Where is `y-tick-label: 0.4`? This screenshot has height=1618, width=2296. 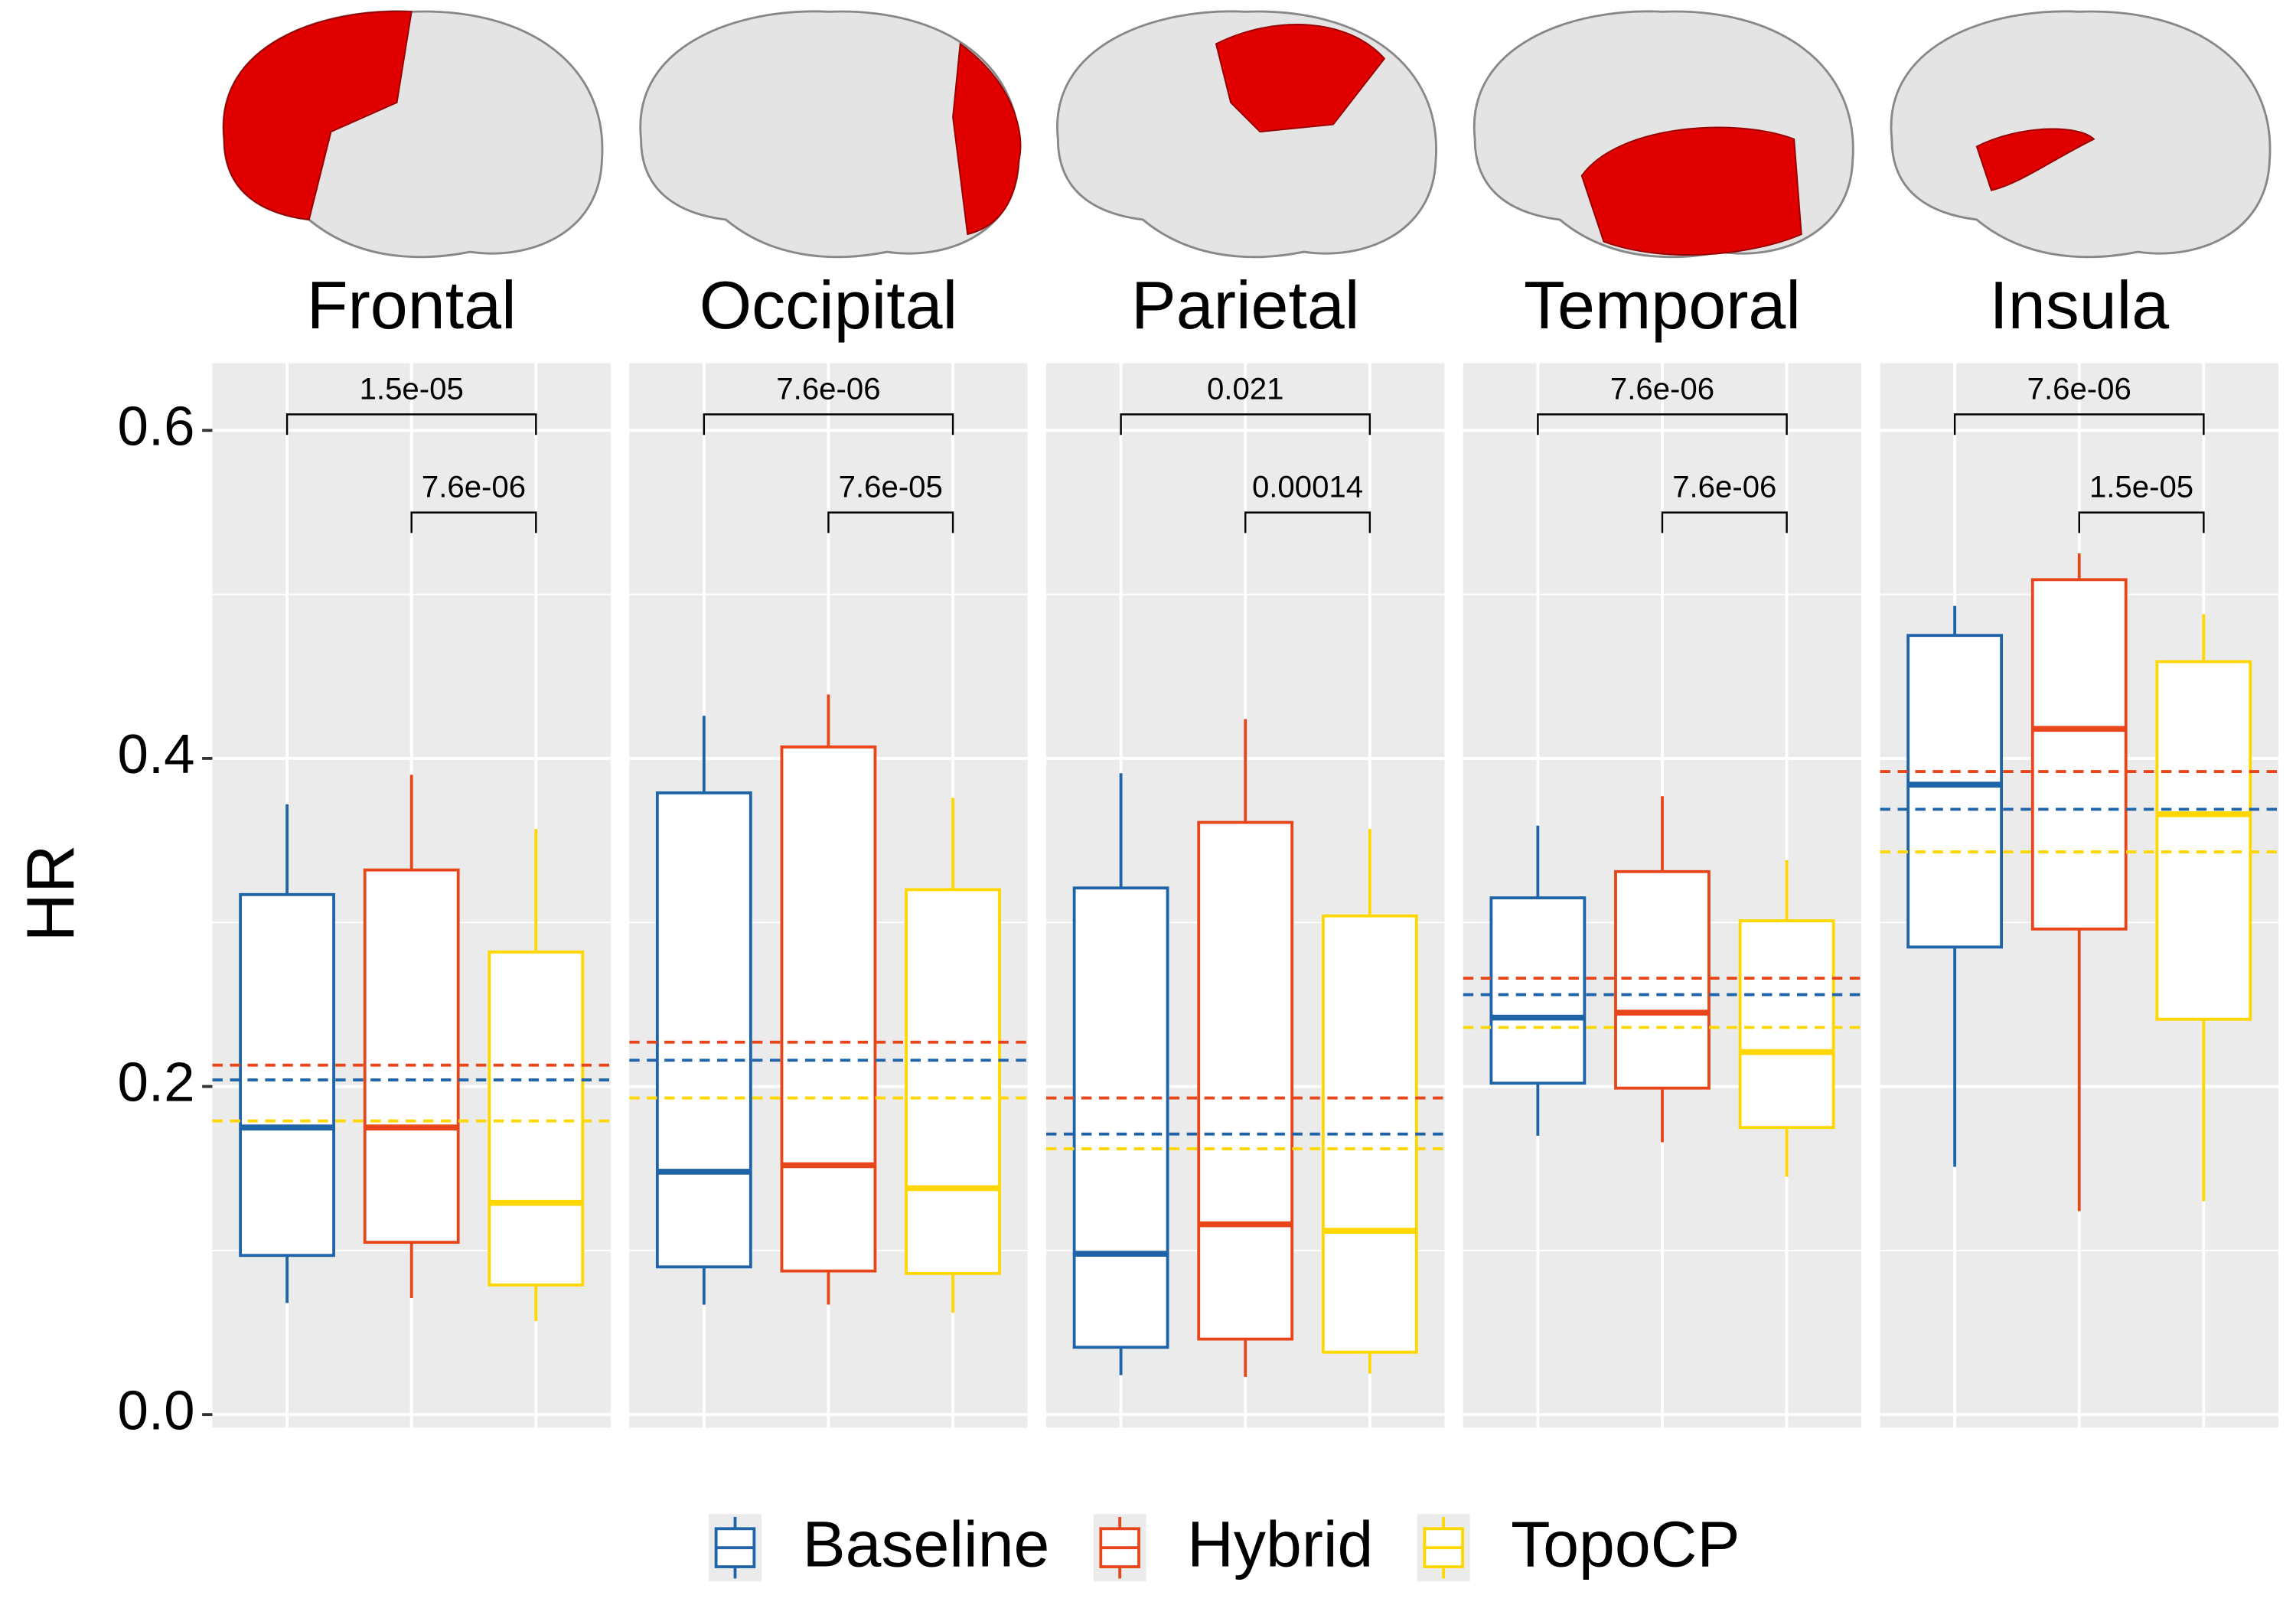 y-tick-label: 0.4 is located at coordinates (156, 754).